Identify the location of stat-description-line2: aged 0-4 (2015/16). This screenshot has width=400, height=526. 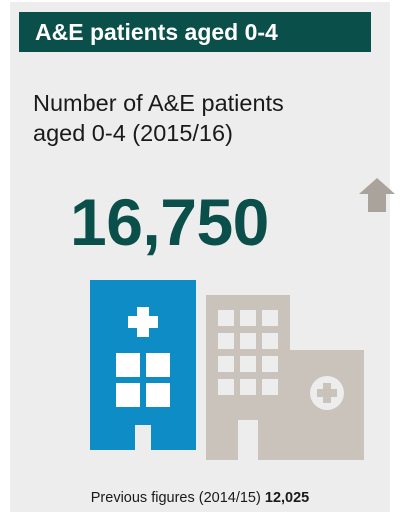
(133, 133).